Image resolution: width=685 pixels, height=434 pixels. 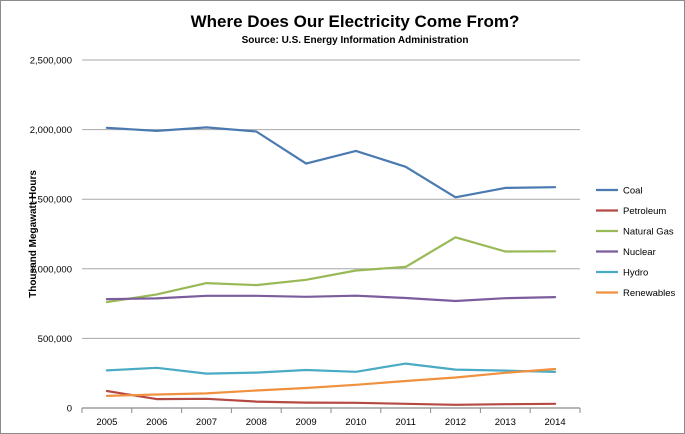 I want to click on legend-label: Natural Gas, so click(x=648, y=232).